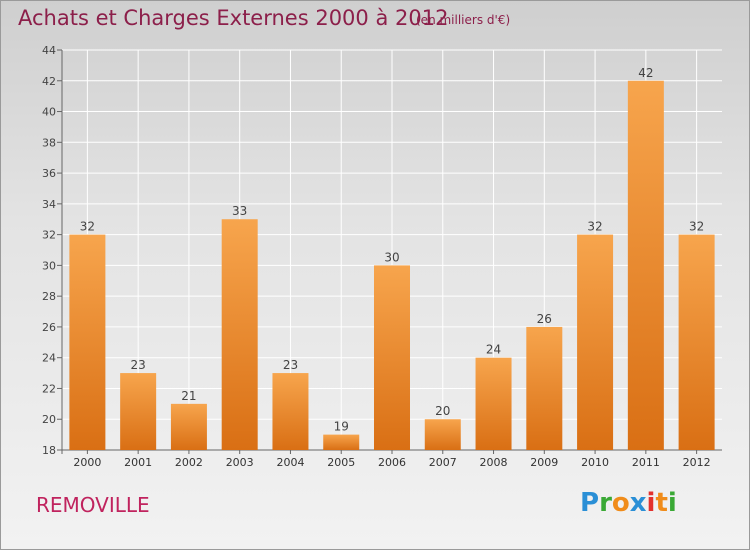 The image size is (750, 550). What do you see at coordinates (49, 450) in the screenshot?
I see `y-tick-label: 18` at bounding box center [49, 450].